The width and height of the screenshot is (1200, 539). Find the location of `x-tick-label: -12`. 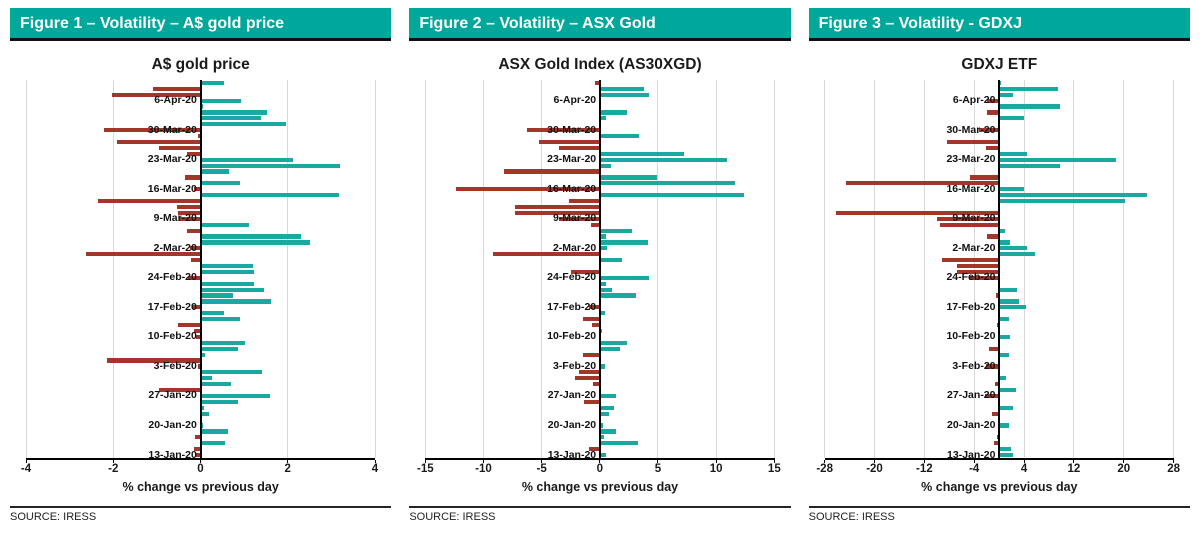

x-tick-label: -12 is located at coordinates (924, 469).